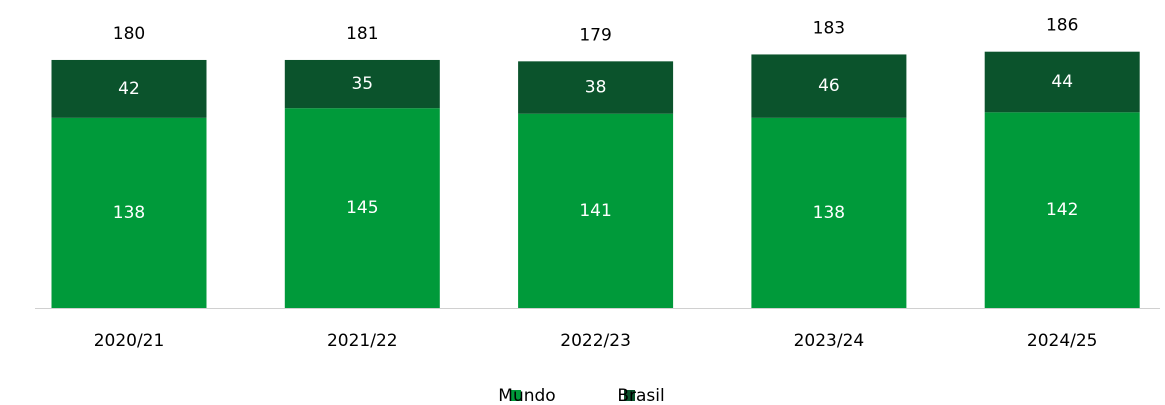  Describe the element at coordinates (362, 341) in the screenshot. I see `x-tick-label: 2021/22` at that location.